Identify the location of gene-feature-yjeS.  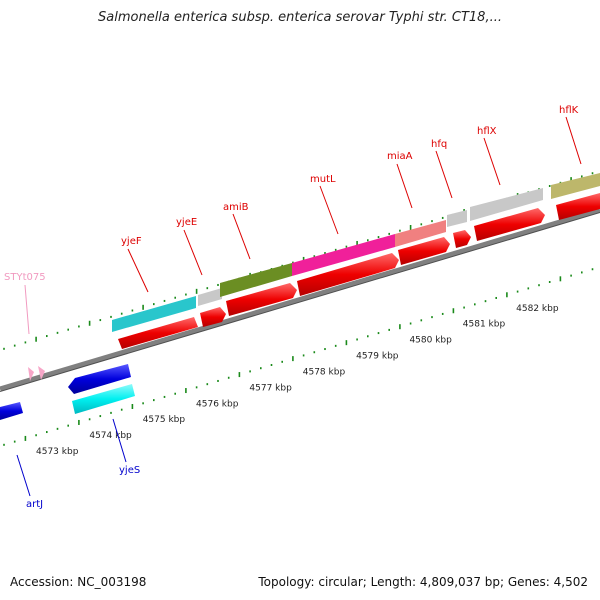
(103, 399).